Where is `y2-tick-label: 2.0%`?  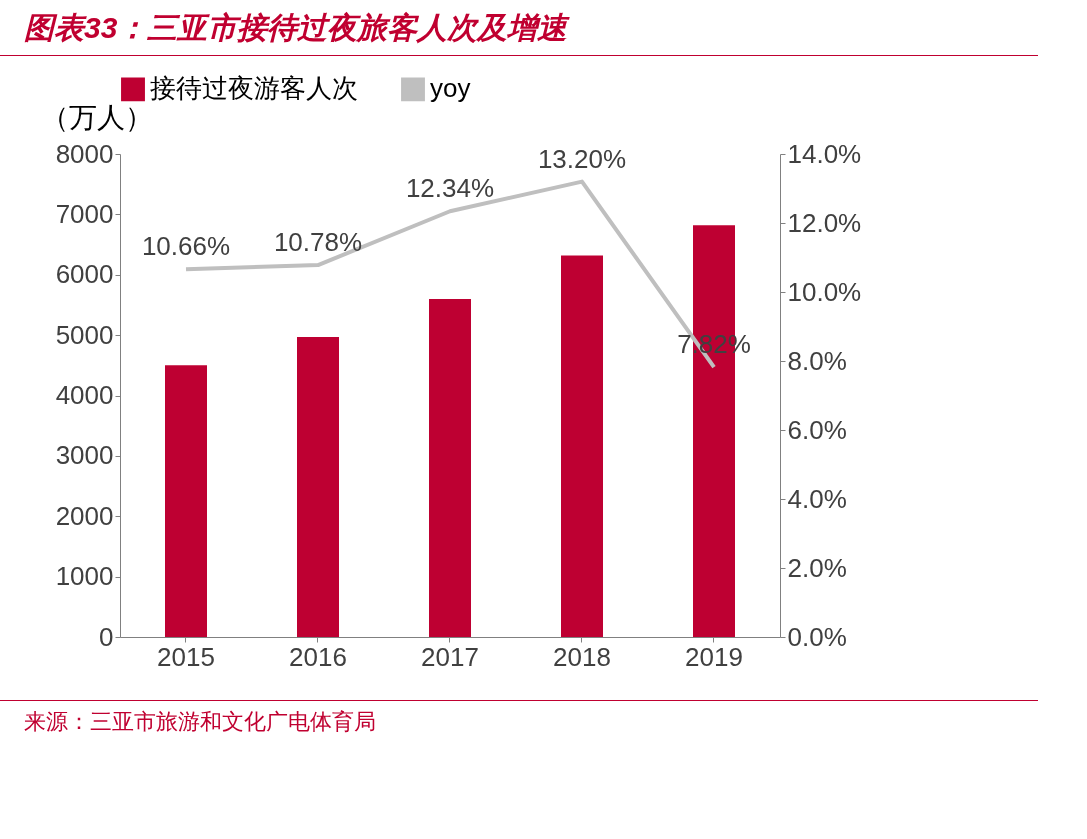
y2-tick-label: 2.0% is located at coordinates (817, 567).